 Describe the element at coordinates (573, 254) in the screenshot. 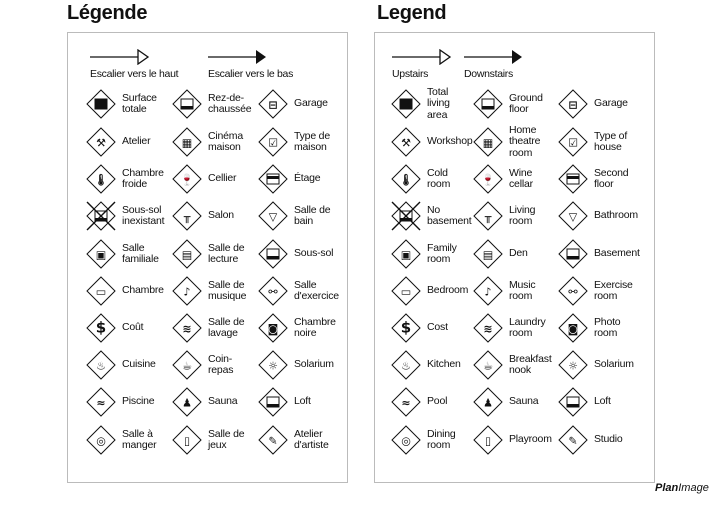

I see `basement-icon` at that location.